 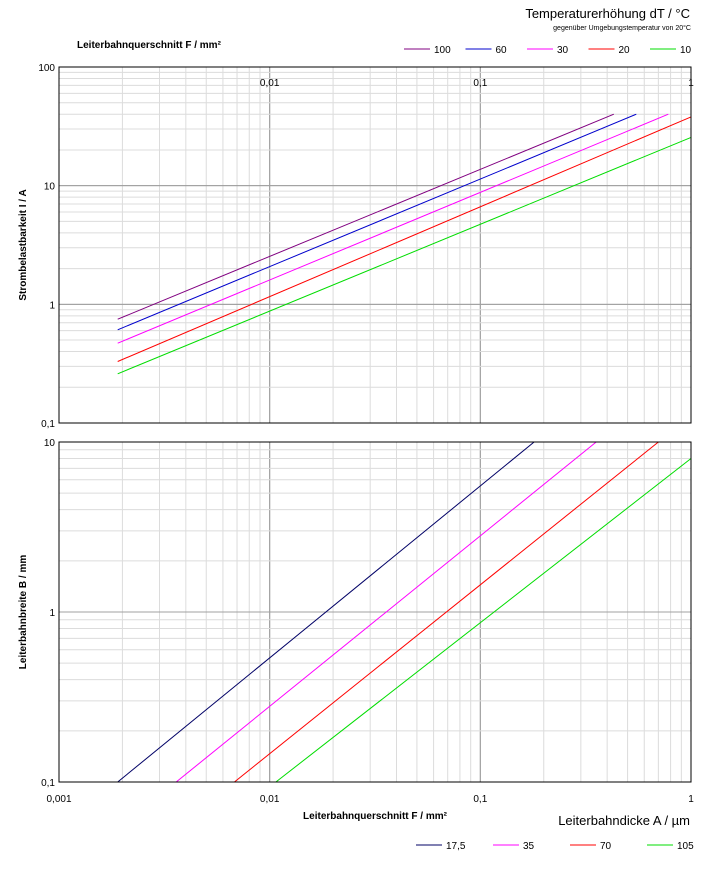 What do you see at coordinates (456, 846) in the screenshot?
I see `legend-thickness-label: 17,5` at bounding box center [456, 846].